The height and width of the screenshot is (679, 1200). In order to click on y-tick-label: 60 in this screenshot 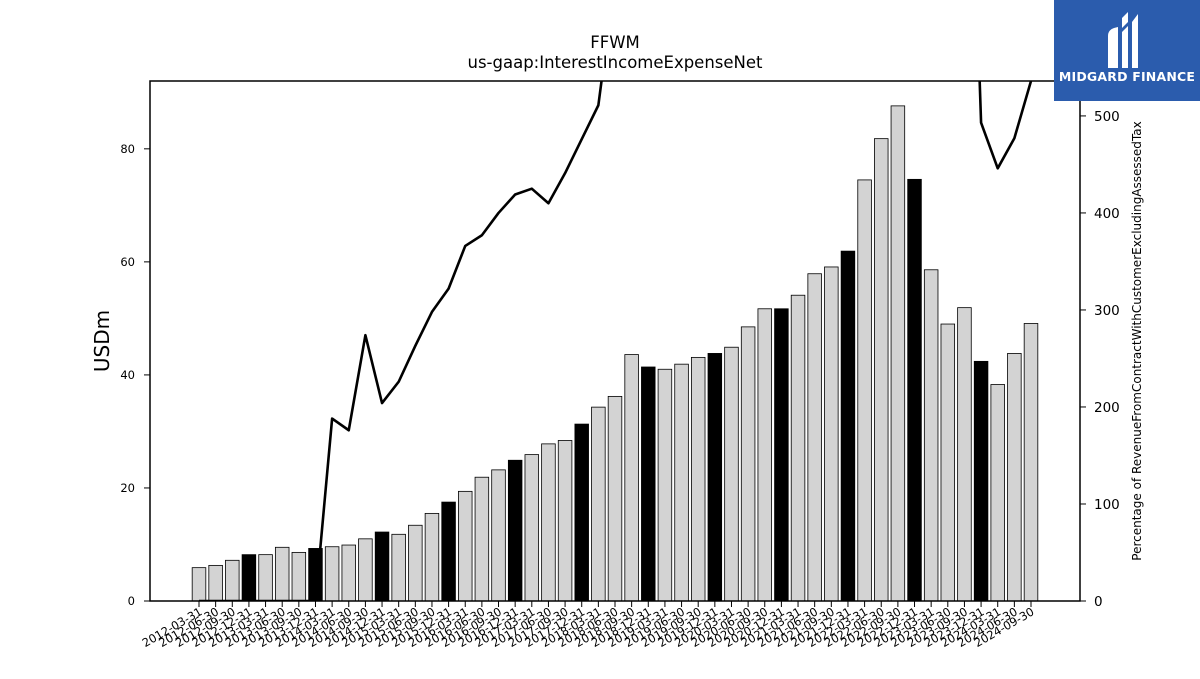, I will do `click(127, 262)`.